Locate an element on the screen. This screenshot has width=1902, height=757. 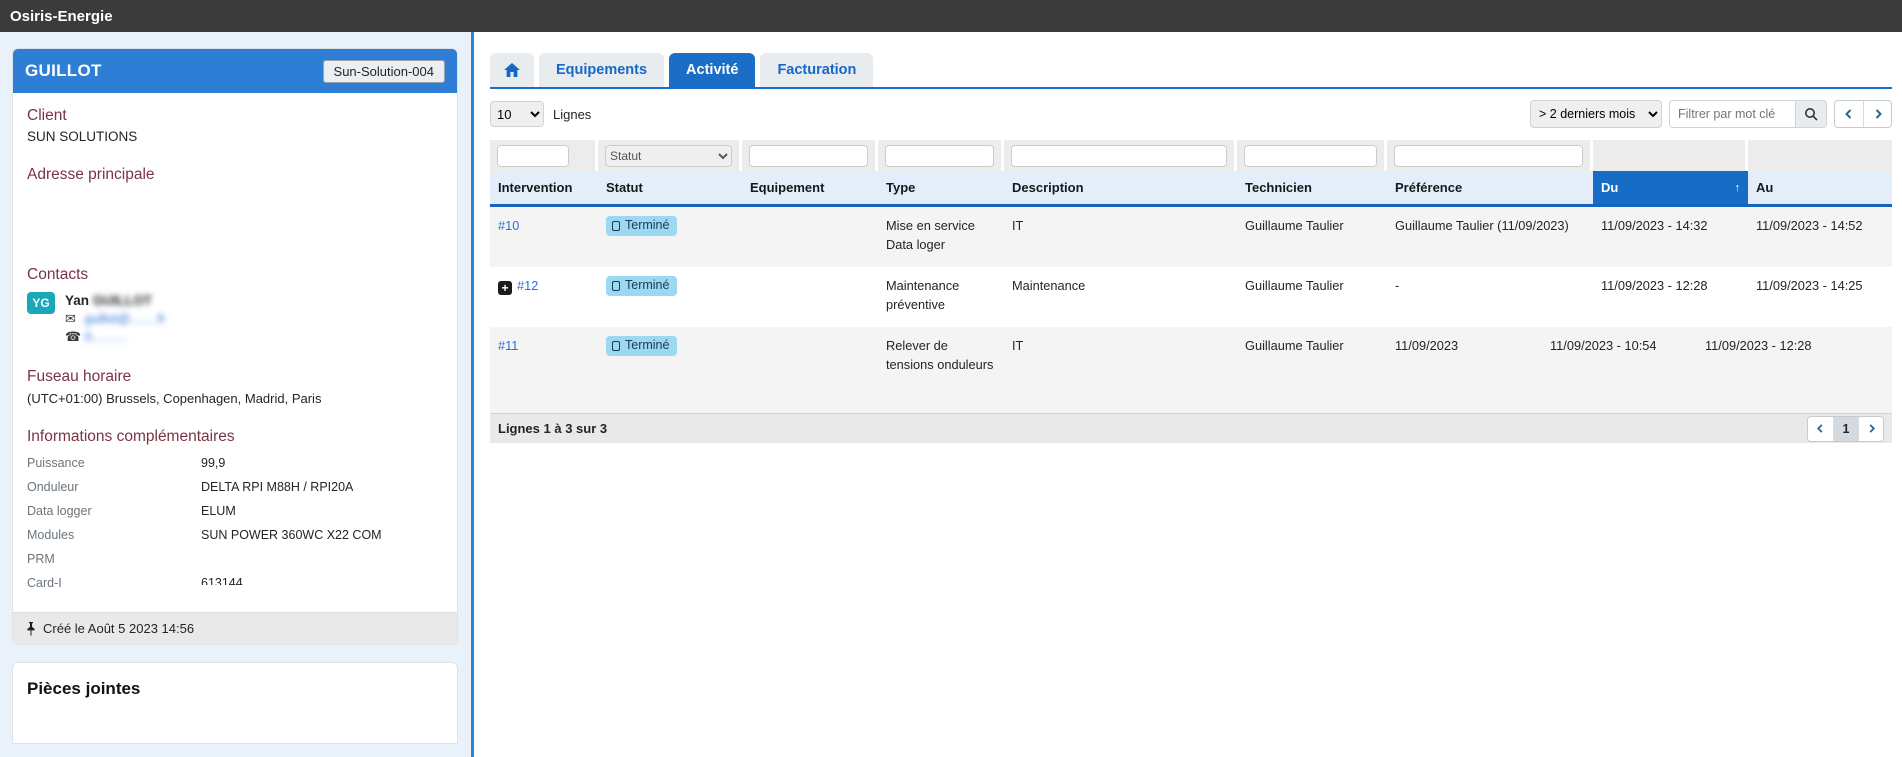
info-label: Card-I is located at coordinates (44, 583).